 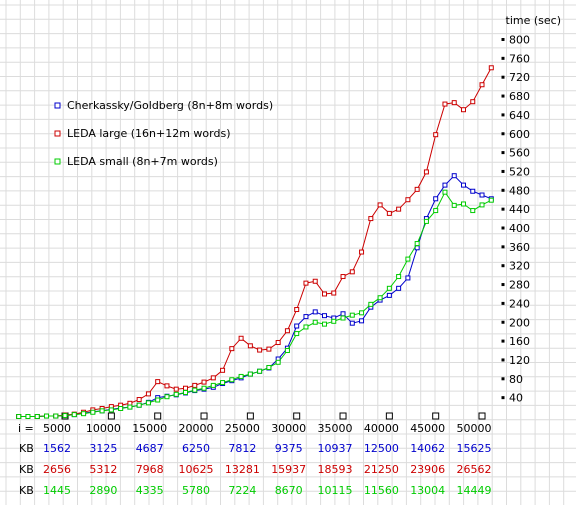 I want to click on x-tick-label: 35000, so click(x=335, y=428).